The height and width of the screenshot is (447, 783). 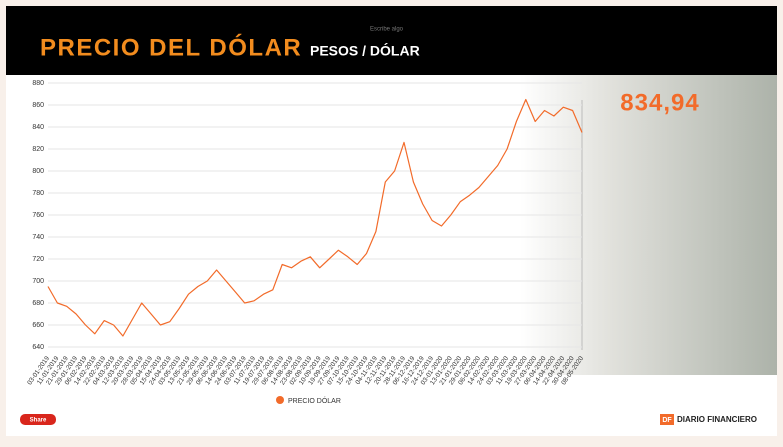 I want to click on y-tick-label: 800, so click(x=38, y=171).